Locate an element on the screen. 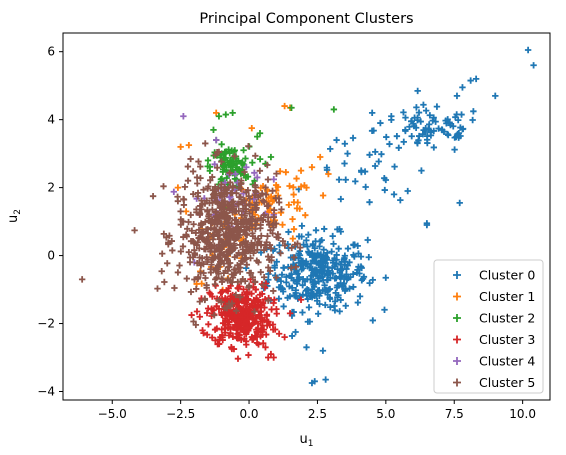 This screenshot has height=455, width=566. x-axis-label-sub: 1 is located at coordinates (311, 444).